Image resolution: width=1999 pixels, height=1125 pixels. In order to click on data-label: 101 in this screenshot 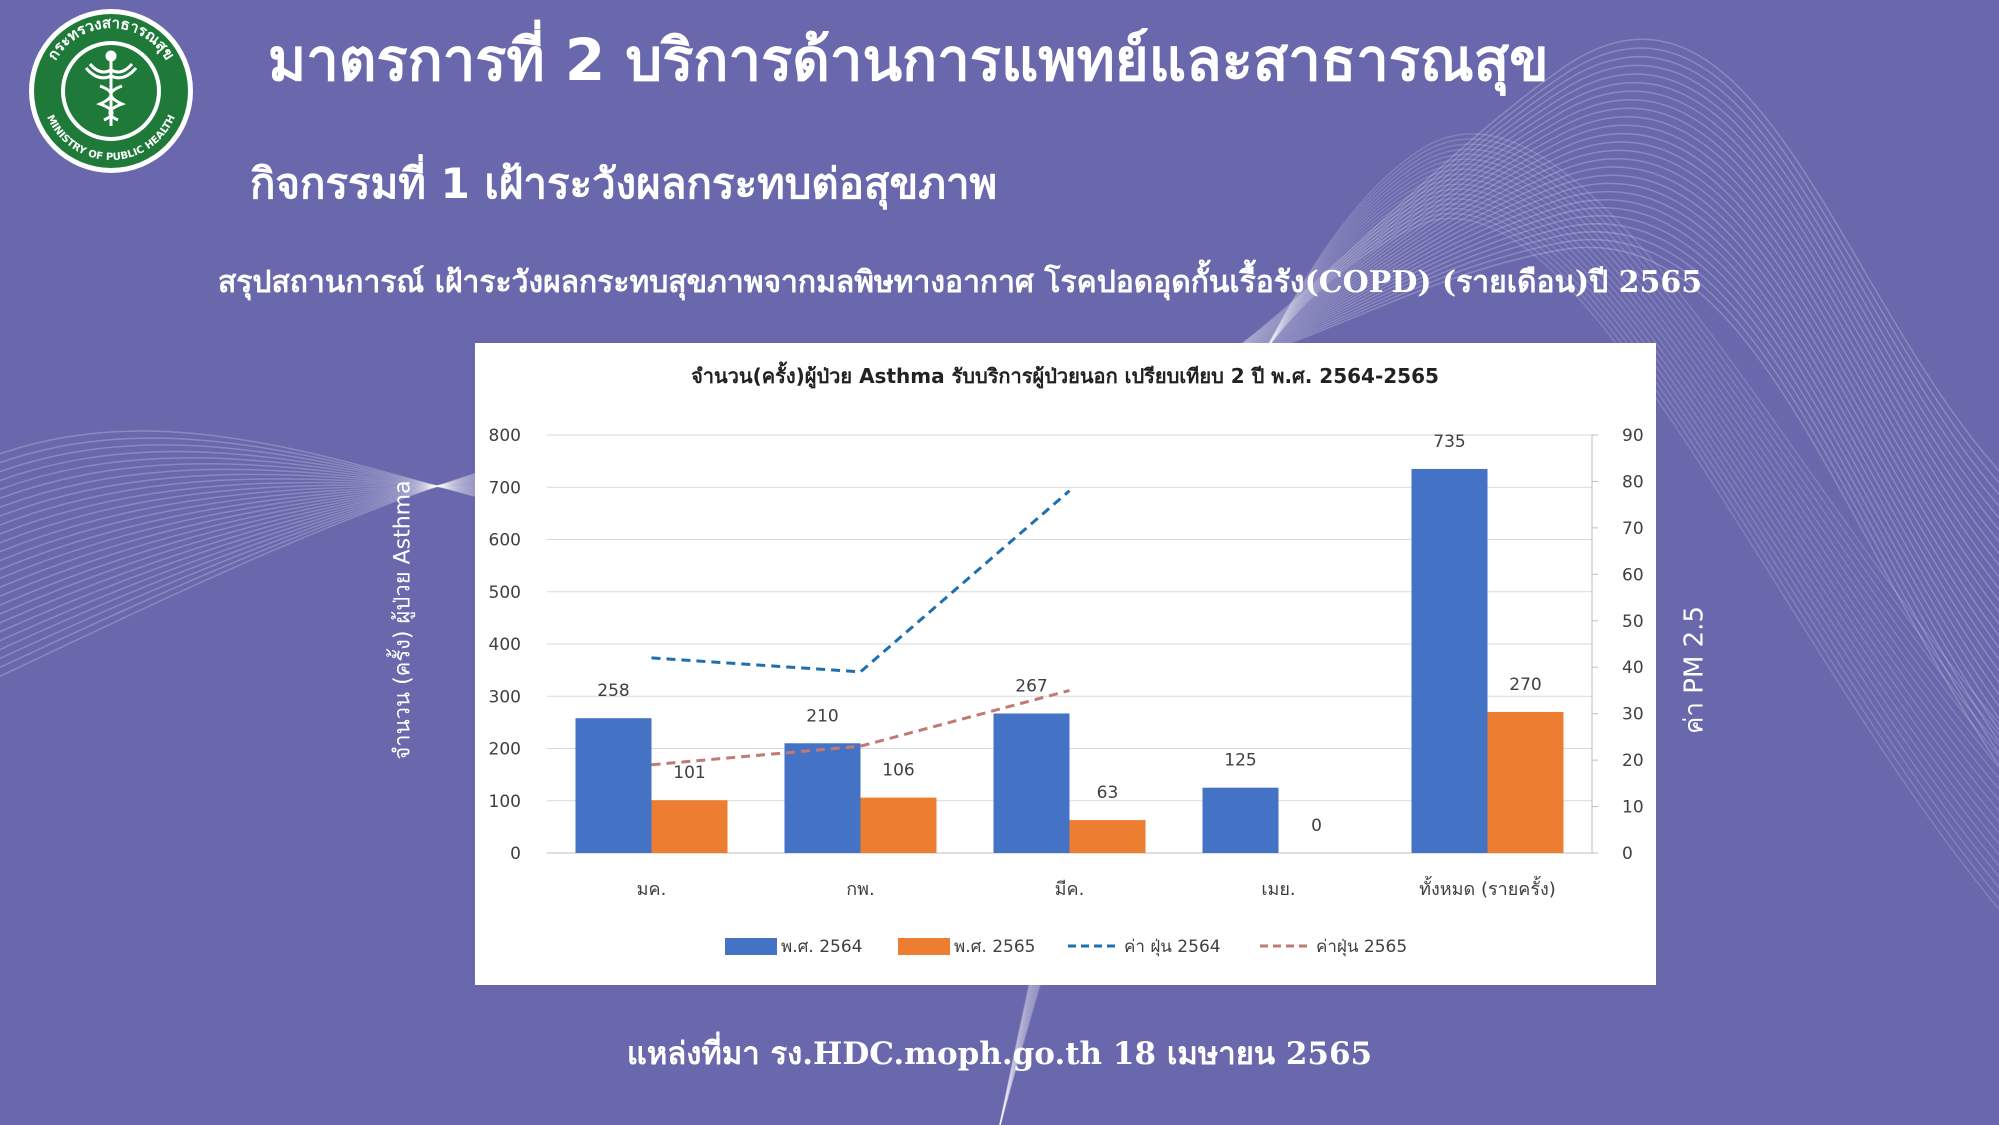, I will do `click(689, 773)`.